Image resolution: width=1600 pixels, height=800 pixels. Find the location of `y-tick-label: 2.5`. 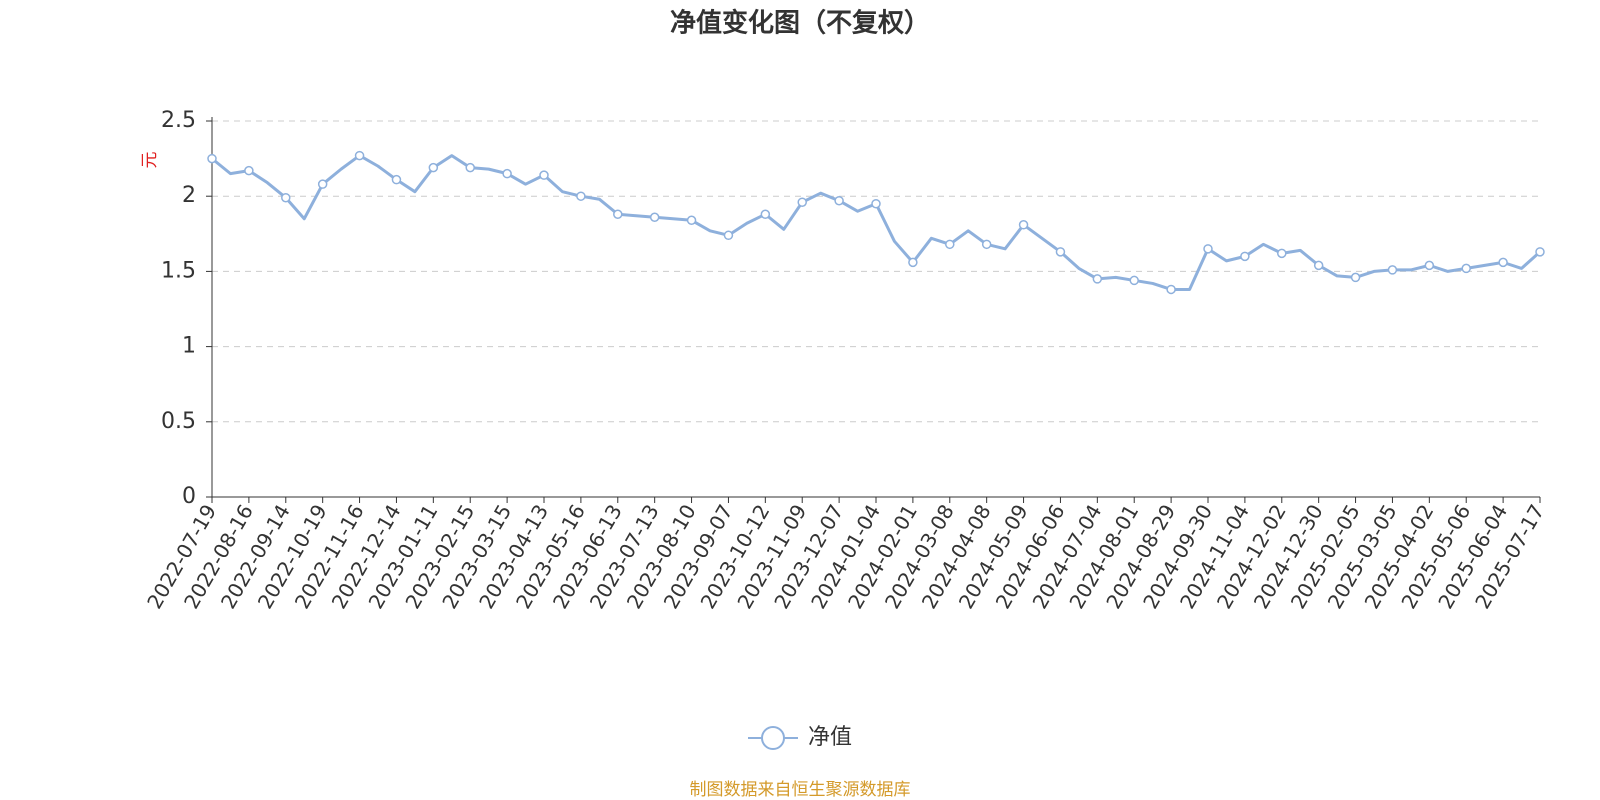

y-tick-label: 2.5 is located at coordinates (178, 120).